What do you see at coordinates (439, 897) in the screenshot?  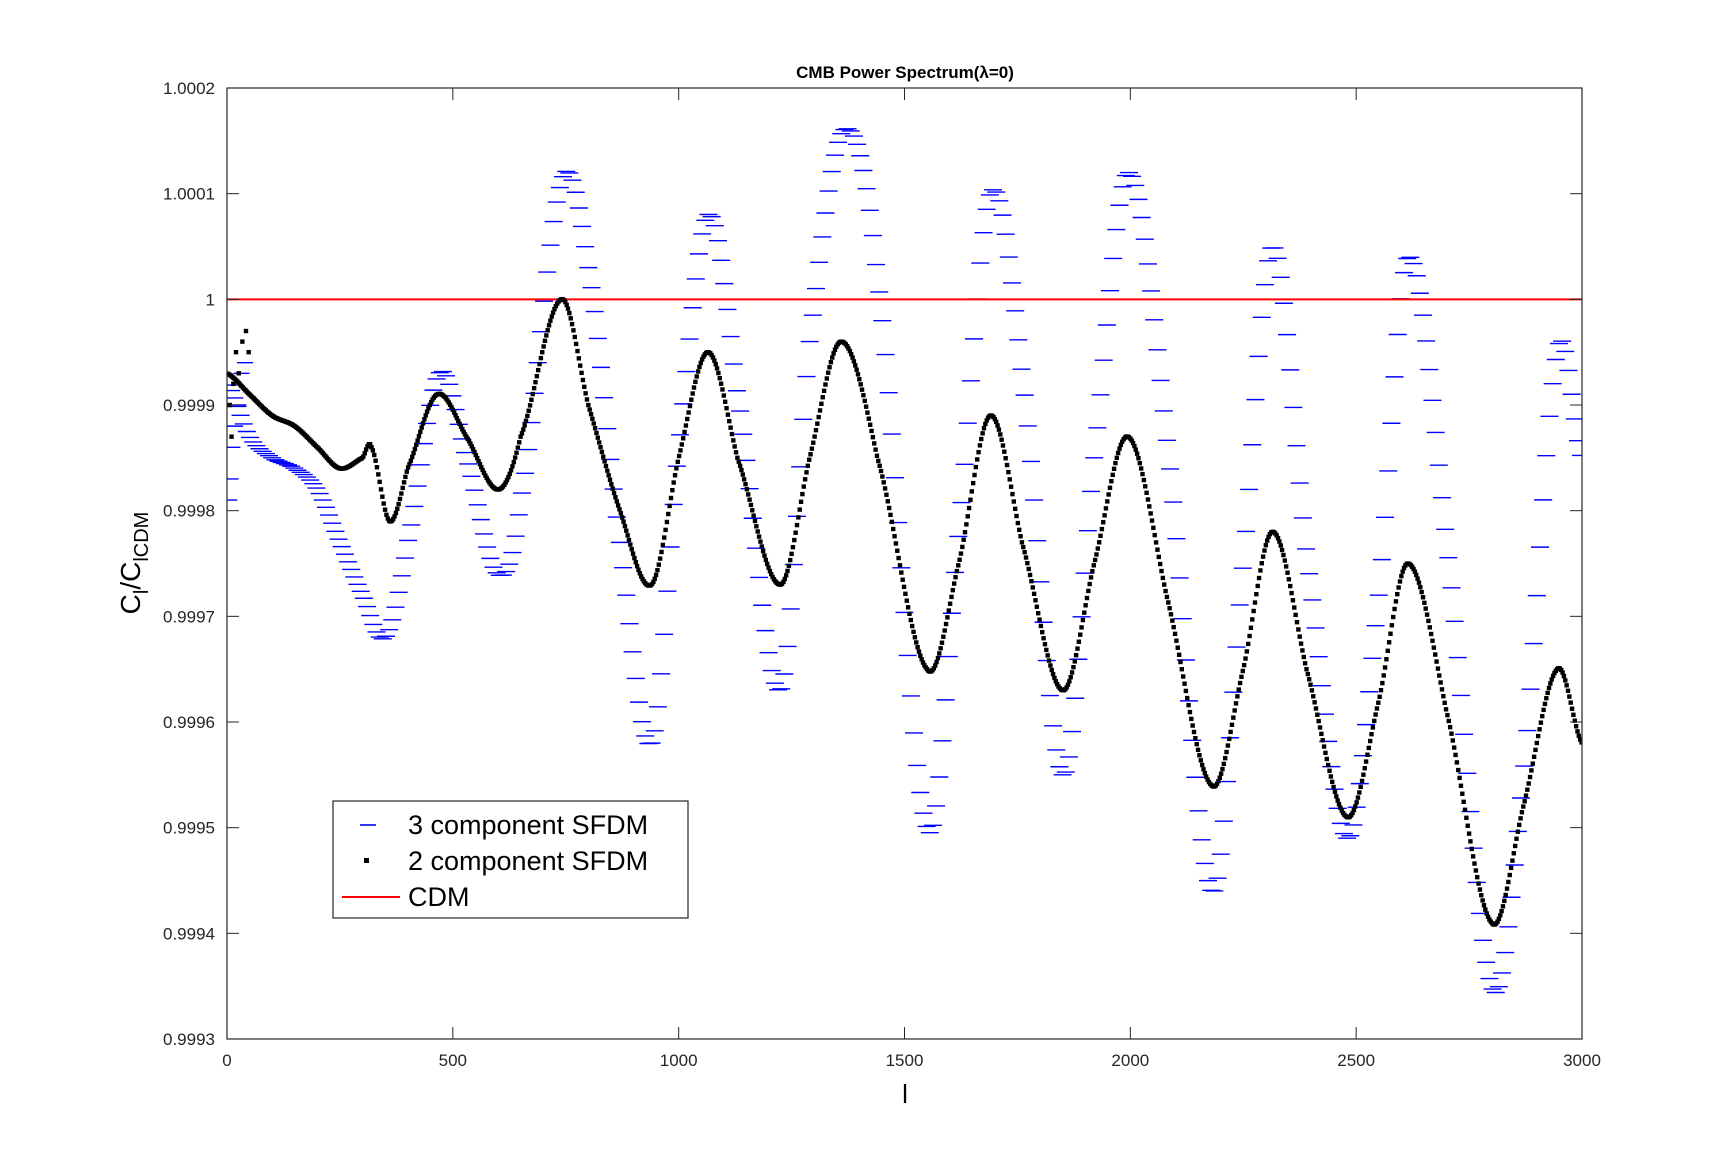 I see `legend-label-cdm: CDM` at bounding box center [439, 897].